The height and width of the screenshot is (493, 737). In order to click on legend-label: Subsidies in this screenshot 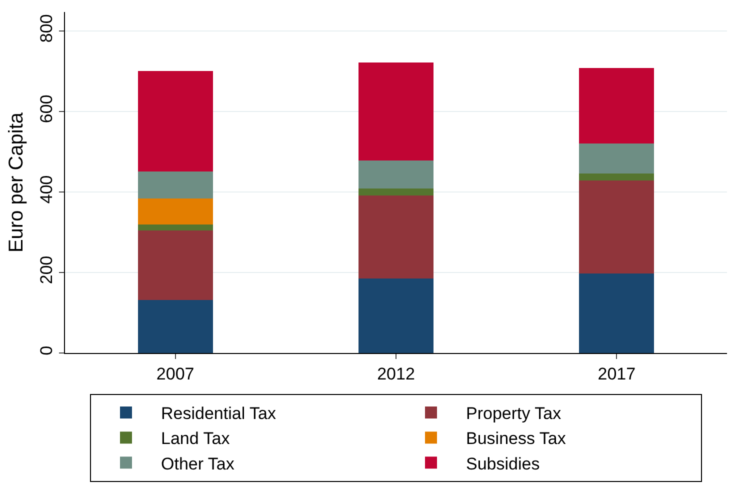, I will do `click(503, 464)`.